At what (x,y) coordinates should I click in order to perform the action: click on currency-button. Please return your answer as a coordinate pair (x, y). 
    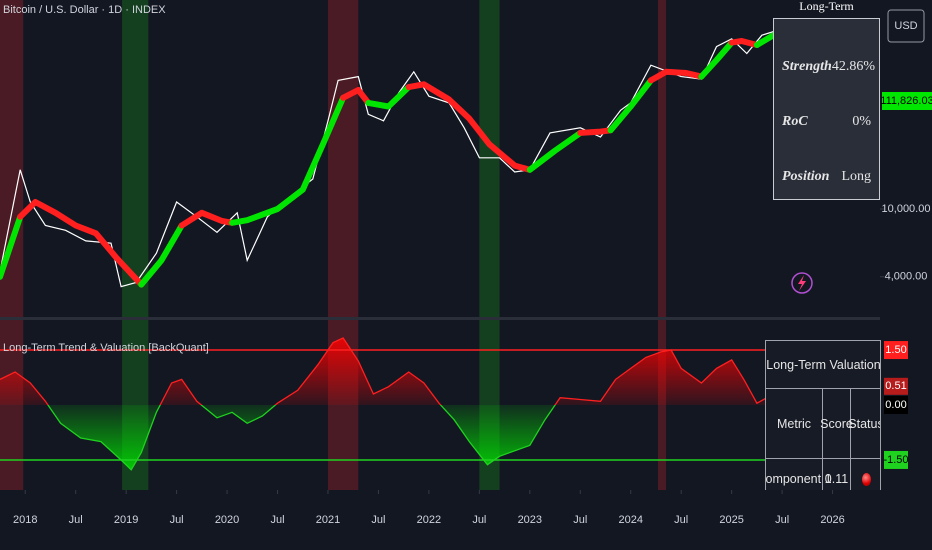
    Looking at the image, I should click on (906, 26).